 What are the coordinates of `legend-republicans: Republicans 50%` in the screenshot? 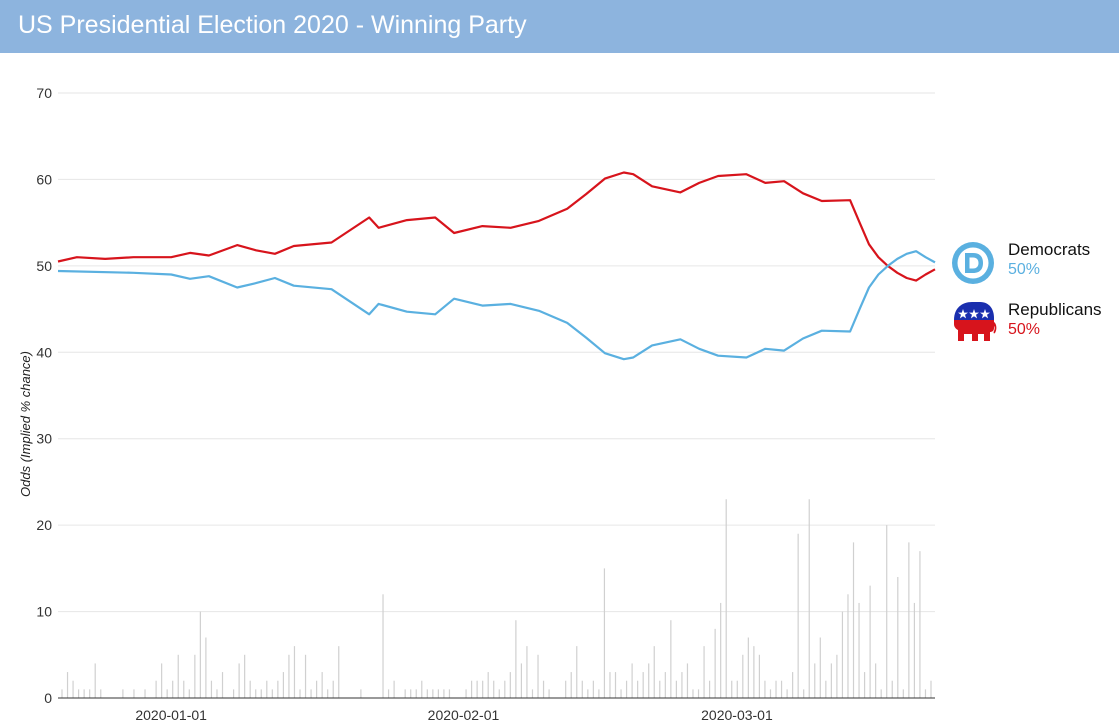 It's located at (1034, 326).